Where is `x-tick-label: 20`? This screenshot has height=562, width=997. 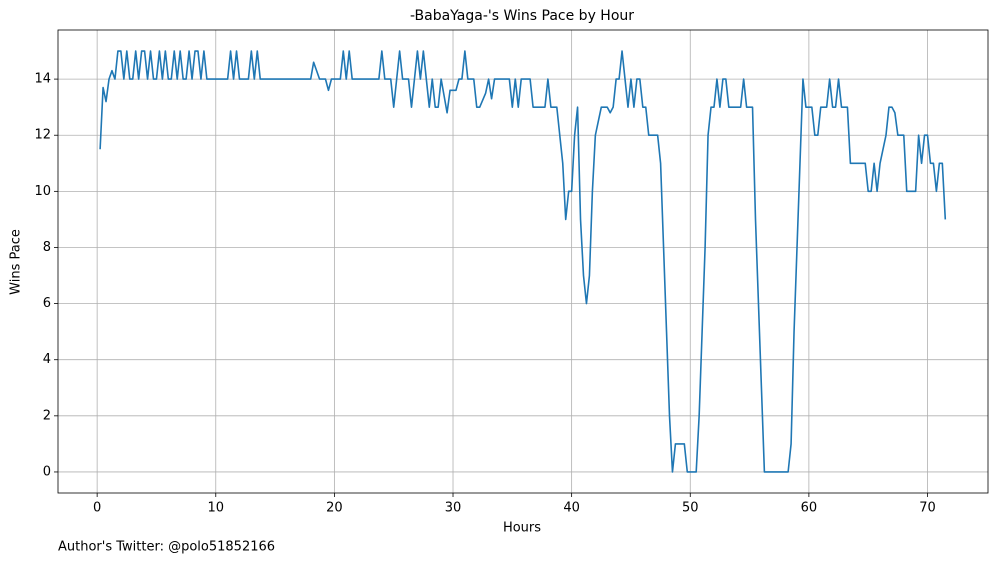
x-tick-label: 20 is located at coordinates (334, 508).